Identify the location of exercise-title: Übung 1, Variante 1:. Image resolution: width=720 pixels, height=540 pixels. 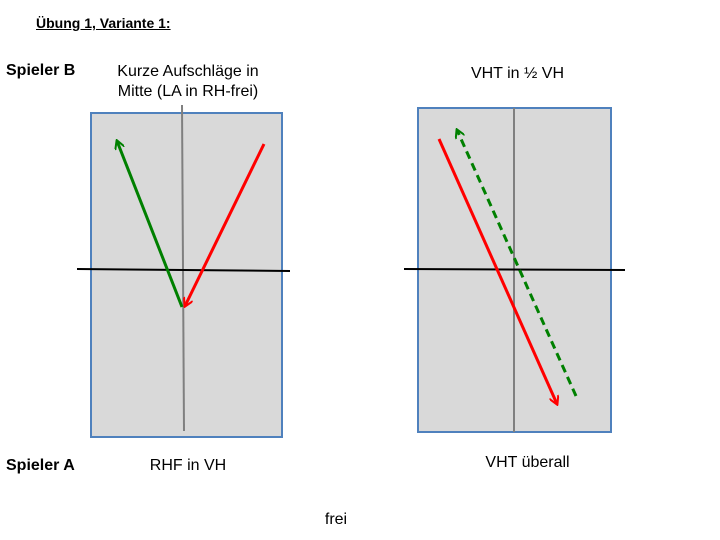
(103, 23).